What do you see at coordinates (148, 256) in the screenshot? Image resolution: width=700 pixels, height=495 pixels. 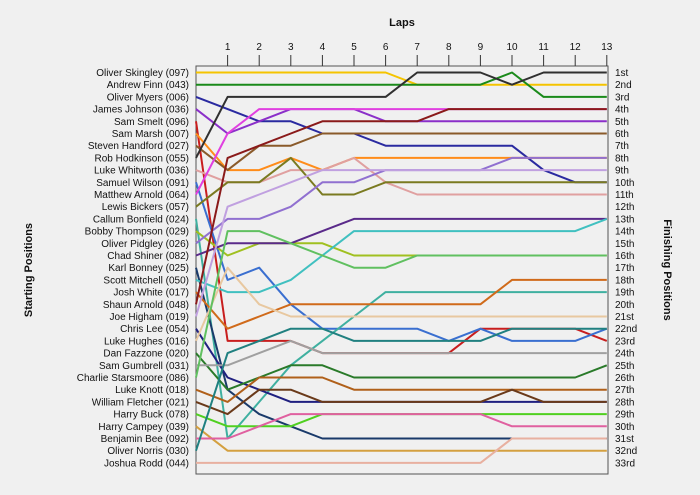 I see `starting-position-label: Chad Shiner (082)` at bounding box center [148, 256].